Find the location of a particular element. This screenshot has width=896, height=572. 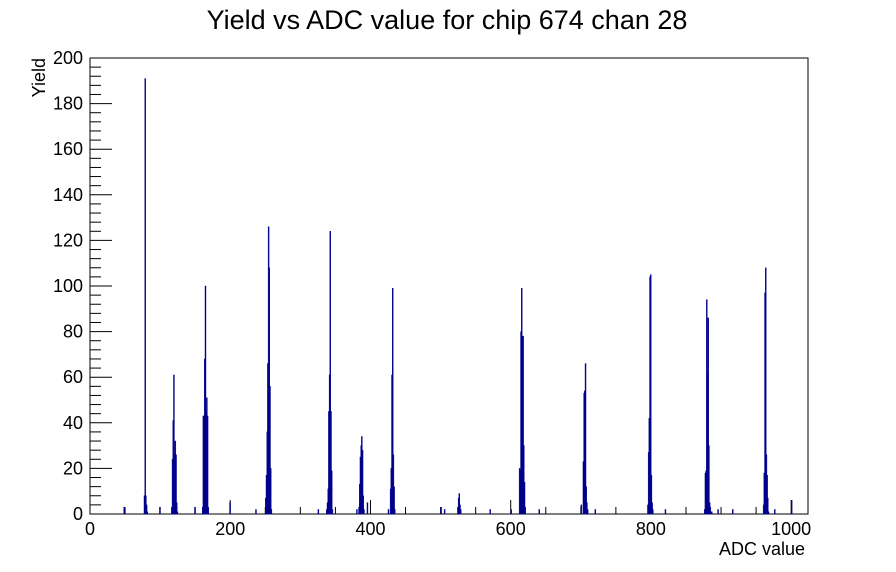

y-tick-label: 100 is located at coordinates (68, 286).